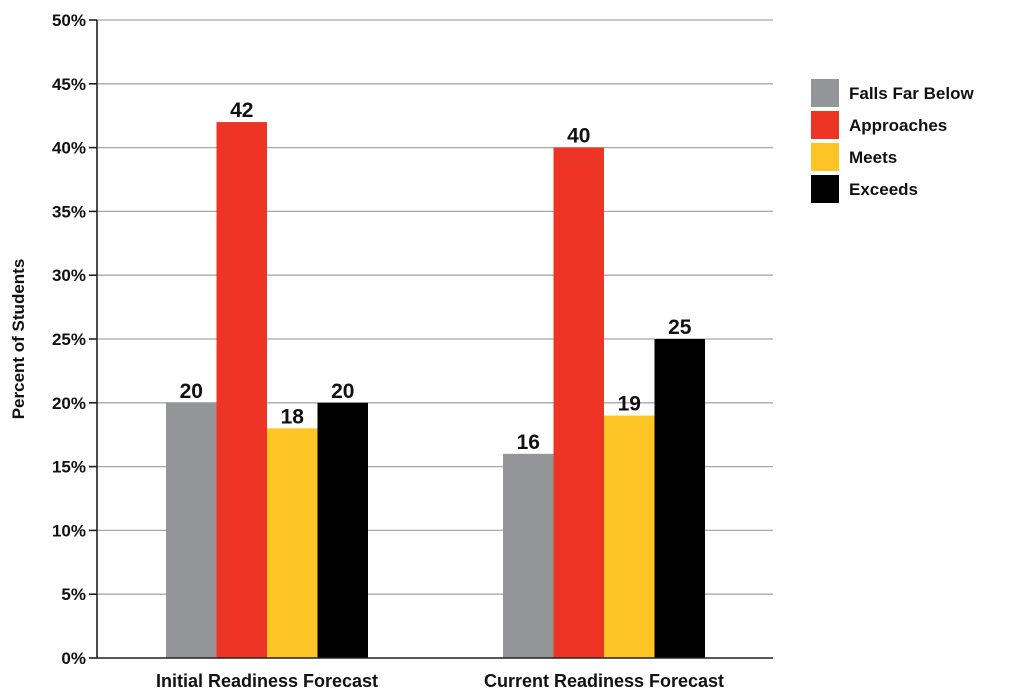  Describe the element at coordinates (528, 442) in the screenshot. I see `data-label: 16` at that location.